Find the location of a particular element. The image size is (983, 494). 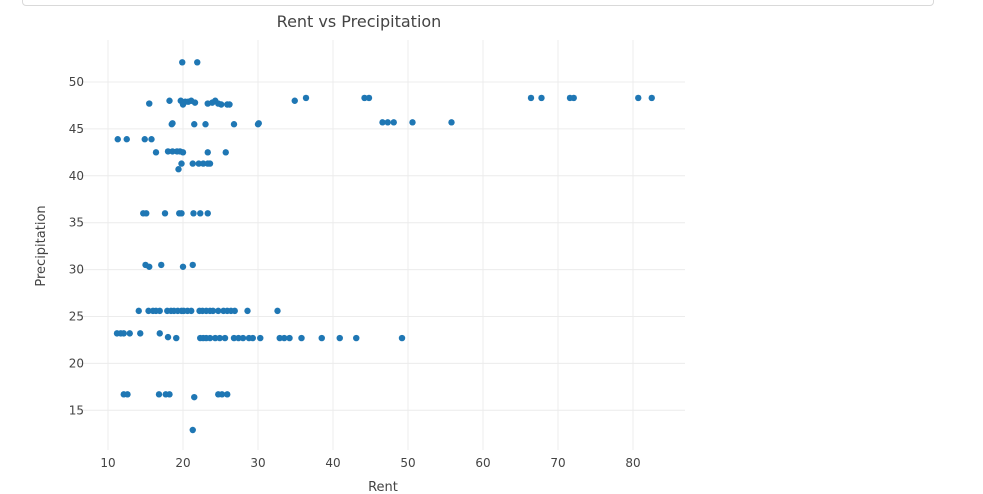

x-tick-label: 80 is located at coordinates (632, 463).